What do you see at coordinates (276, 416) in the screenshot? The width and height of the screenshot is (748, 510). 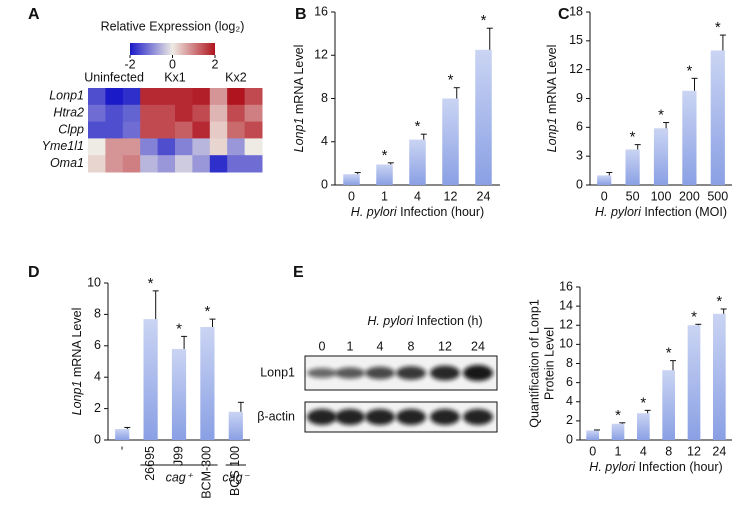 I see `row-label: β-actin` at bounding box center [276, 416].